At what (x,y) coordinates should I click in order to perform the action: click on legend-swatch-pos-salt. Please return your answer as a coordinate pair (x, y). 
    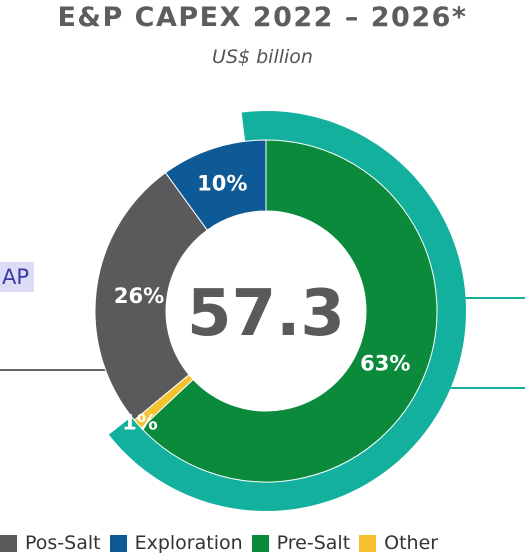
    Looking at the image, I should click on (8, 543).